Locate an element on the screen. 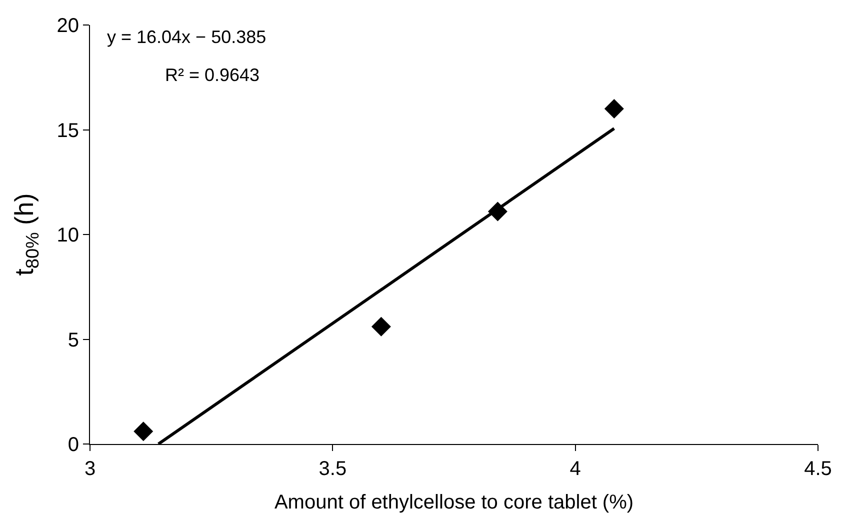  y-tick-label: 20 is located at coordinates (67, 26).